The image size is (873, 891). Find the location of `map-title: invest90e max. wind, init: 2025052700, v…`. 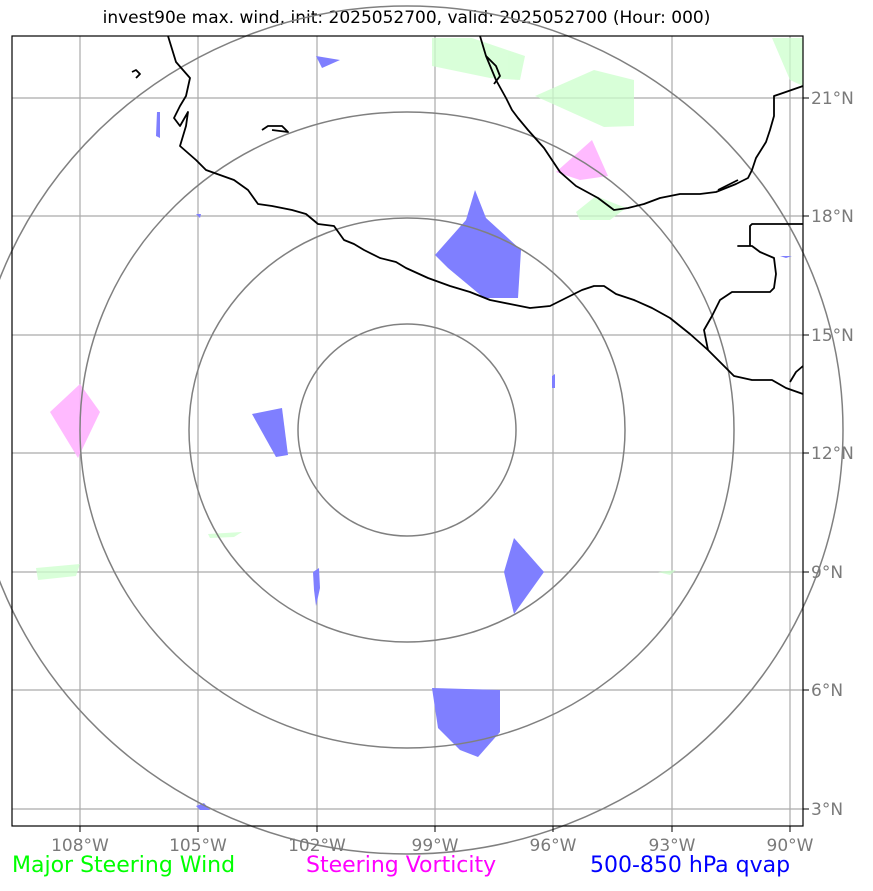

map-title: invest90e max. wind, init: 2025052700, v… is located at coordinates (406, 18).